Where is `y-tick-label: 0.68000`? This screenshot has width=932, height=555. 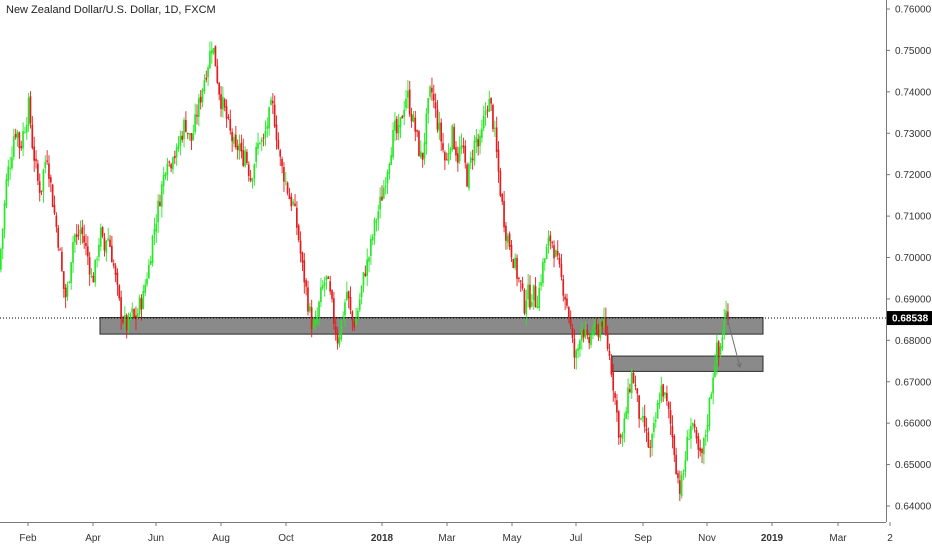
y-tick-label: 0.68000 is located at coordinates (913, 341).